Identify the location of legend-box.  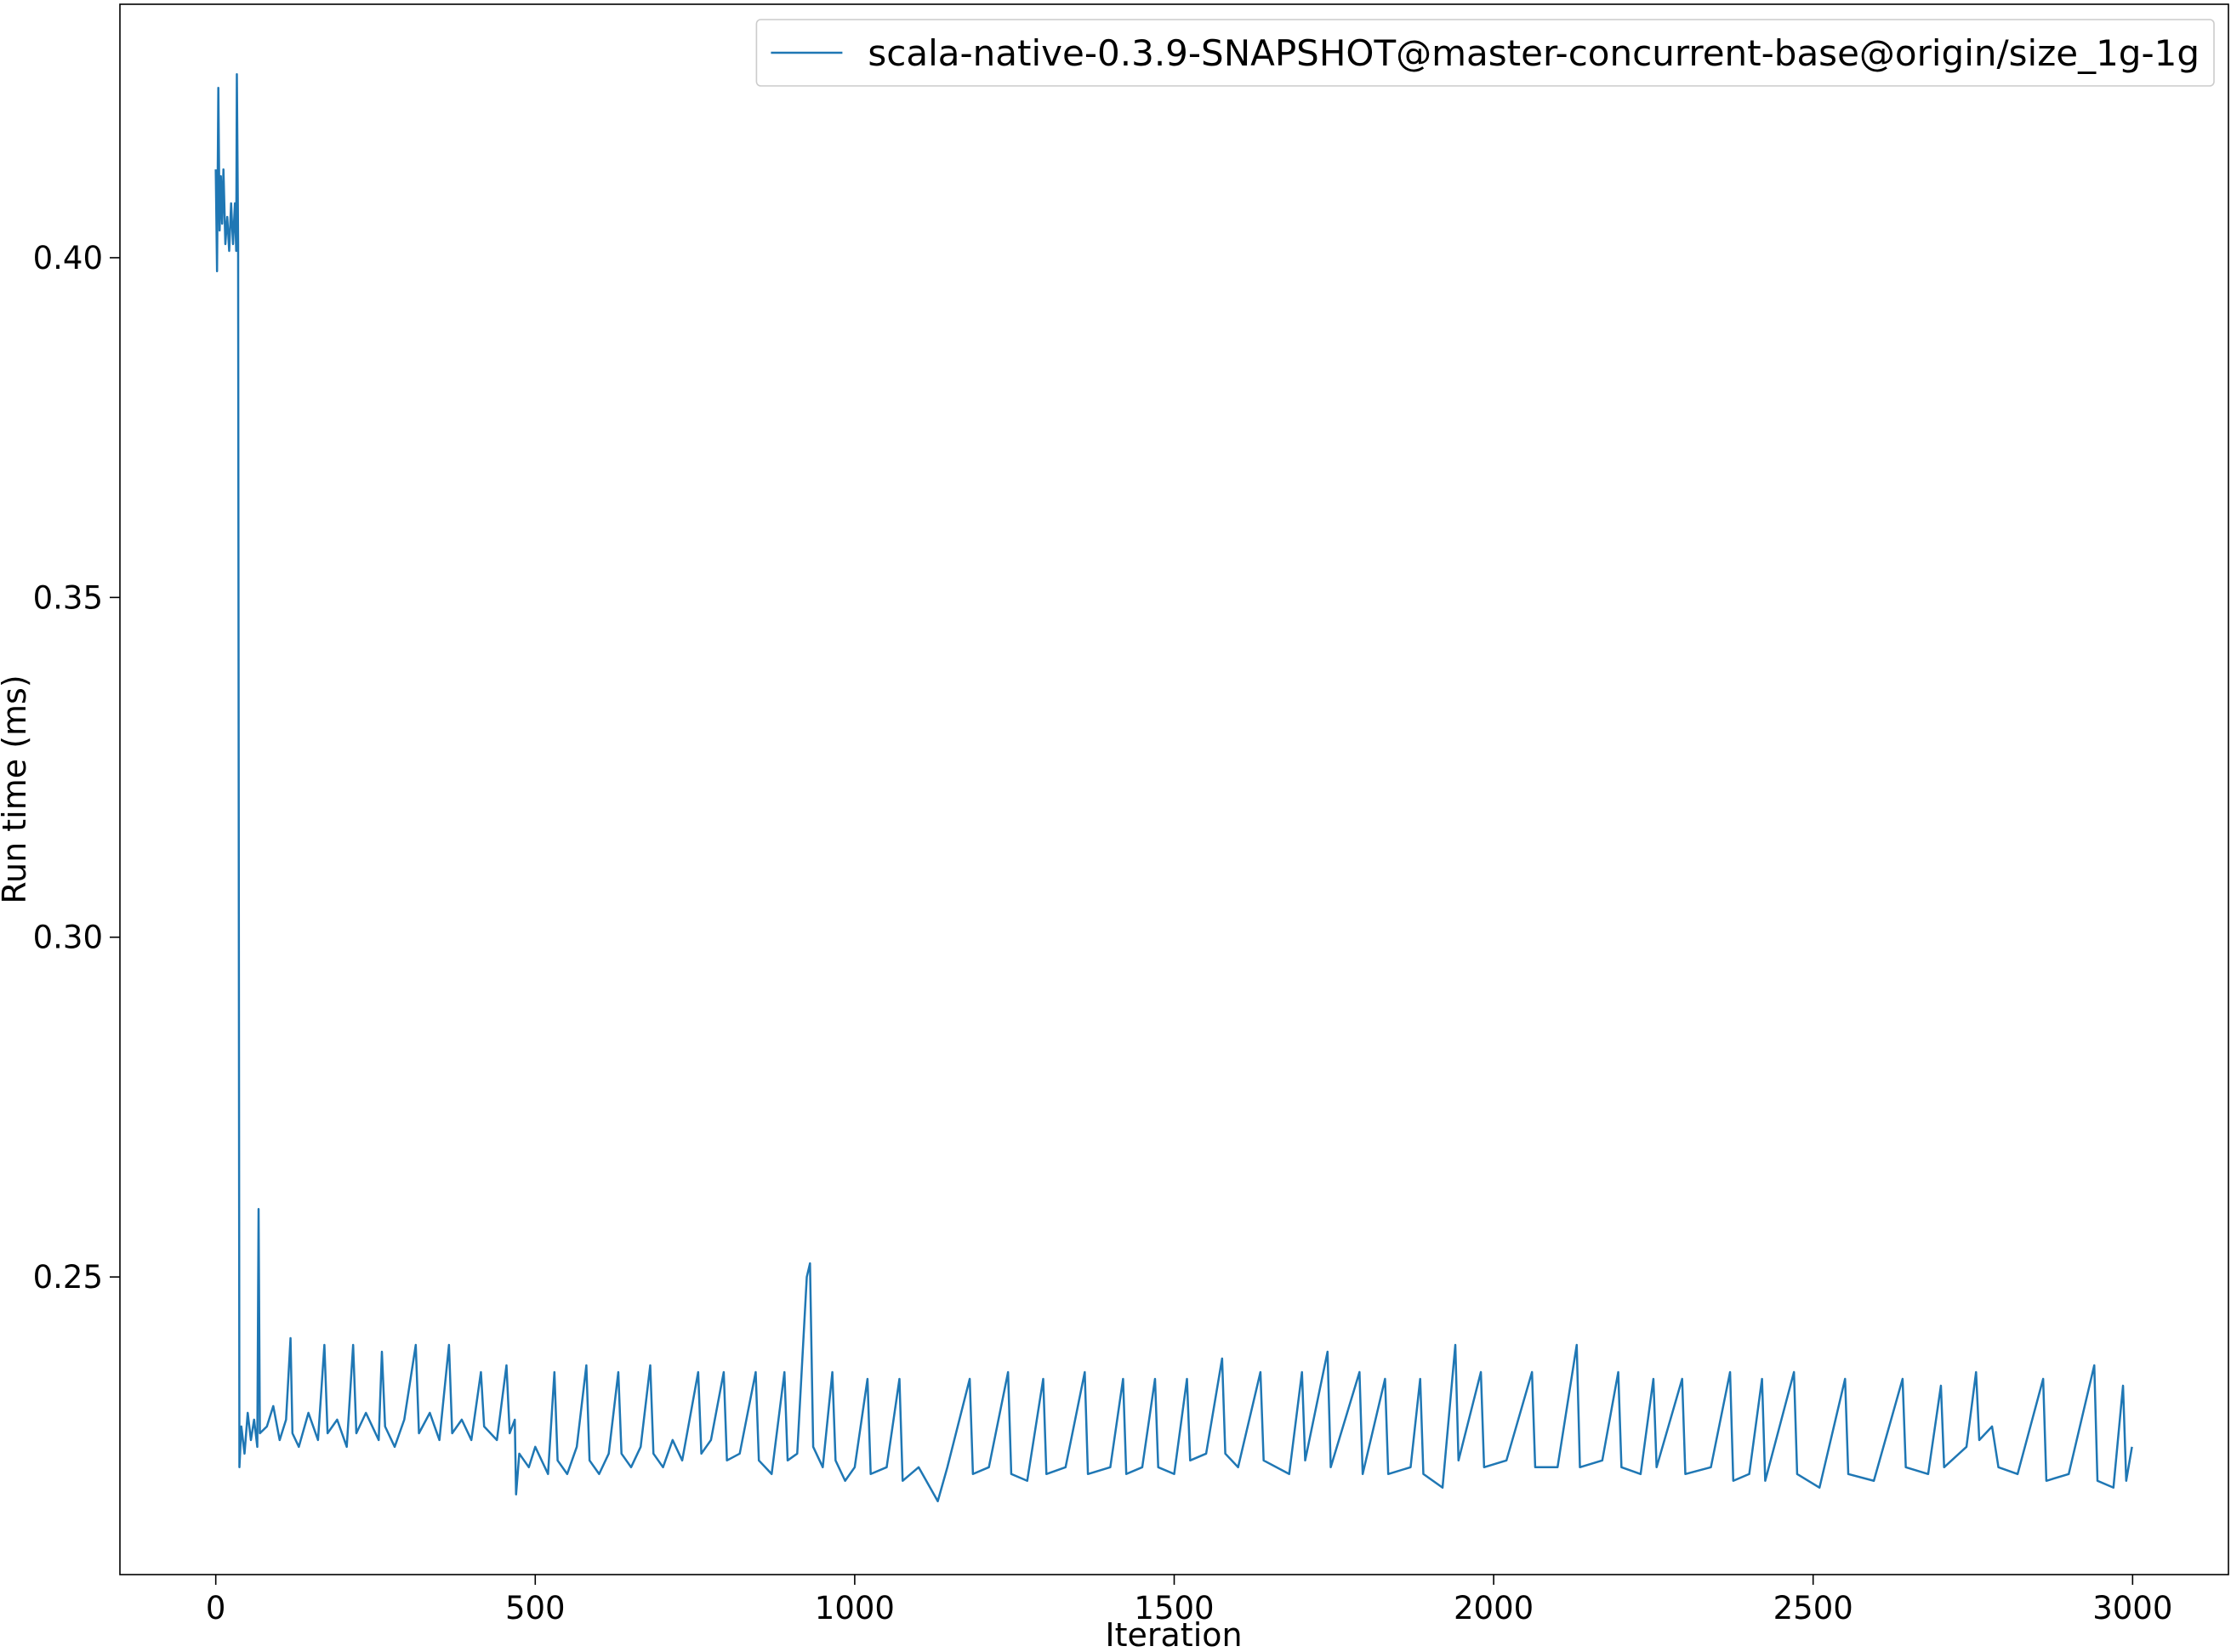
(1485, 53).